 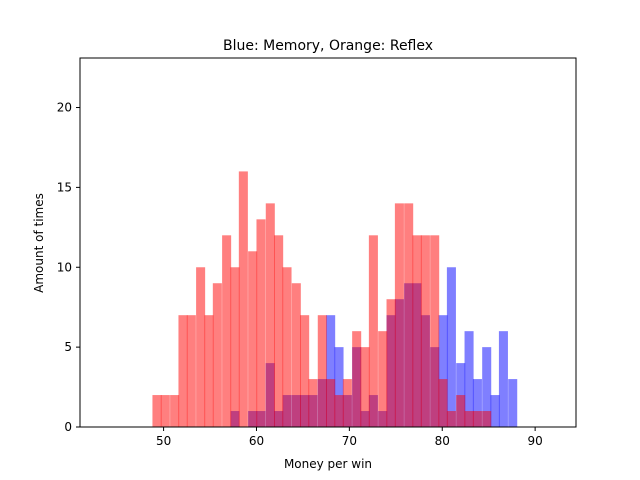 I want to click on y-tick-label: 20, so click(x=64, y=108).